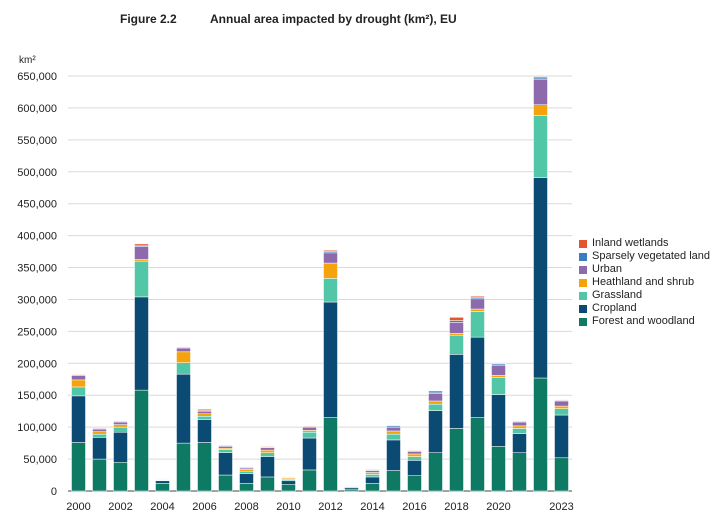 Image resolution: width=723 pixels, height=517 pixels. What do you see at coordinates (37, 173) in the screenshot?
I see `y-tick-label: 500,000` at bounding box center [37, 173].